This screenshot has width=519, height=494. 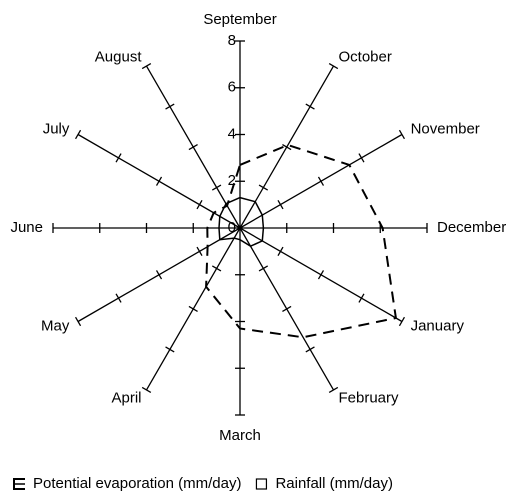 I want to click on legend-label: Potential evaporation (mm/day), so click(x=137, y=483).